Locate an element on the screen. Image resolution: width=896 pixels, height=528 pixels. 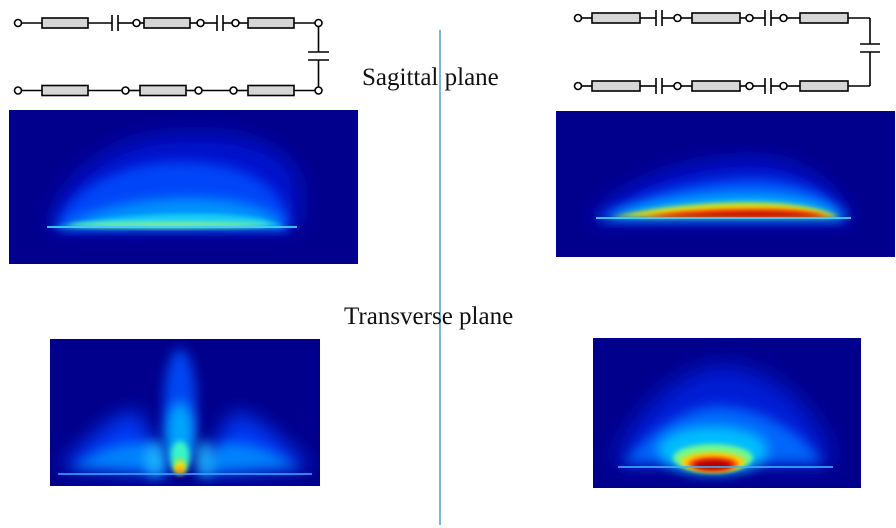
transverse-left-field is located at coordinates (185, 412).